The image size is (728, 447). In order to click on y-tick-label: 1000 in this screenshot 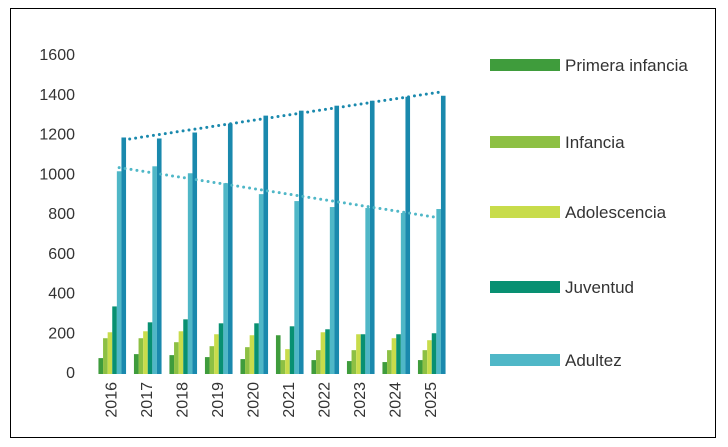, I will do `click(57, 174)`.